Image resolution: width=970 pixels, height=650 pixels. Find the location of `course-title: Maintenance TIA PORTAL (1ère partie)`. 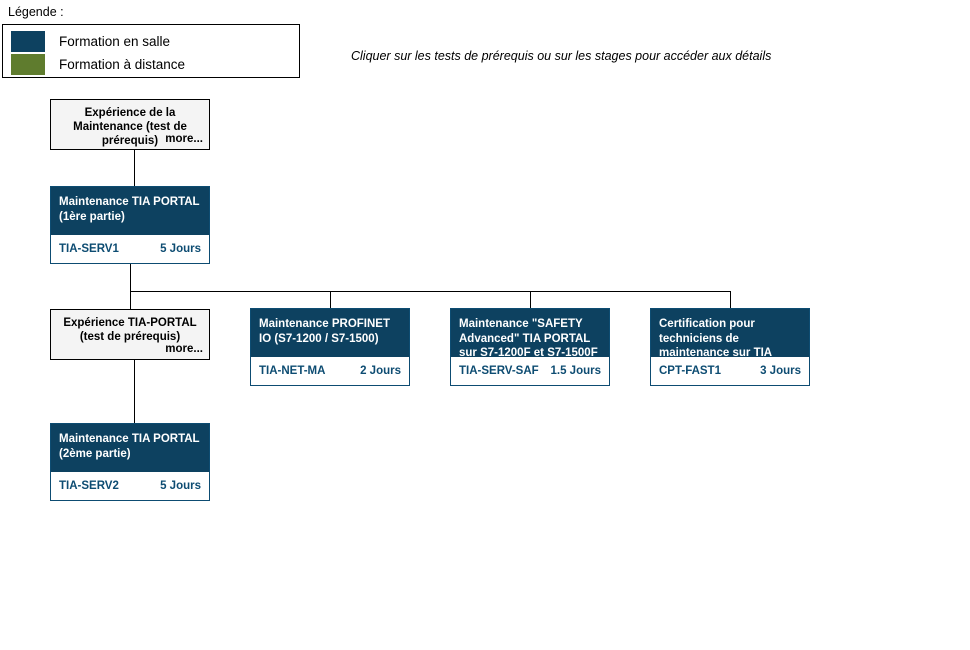

course-title: Maintenance TIA PORTAL (1ère partie) is located at coordinates (130, 212).